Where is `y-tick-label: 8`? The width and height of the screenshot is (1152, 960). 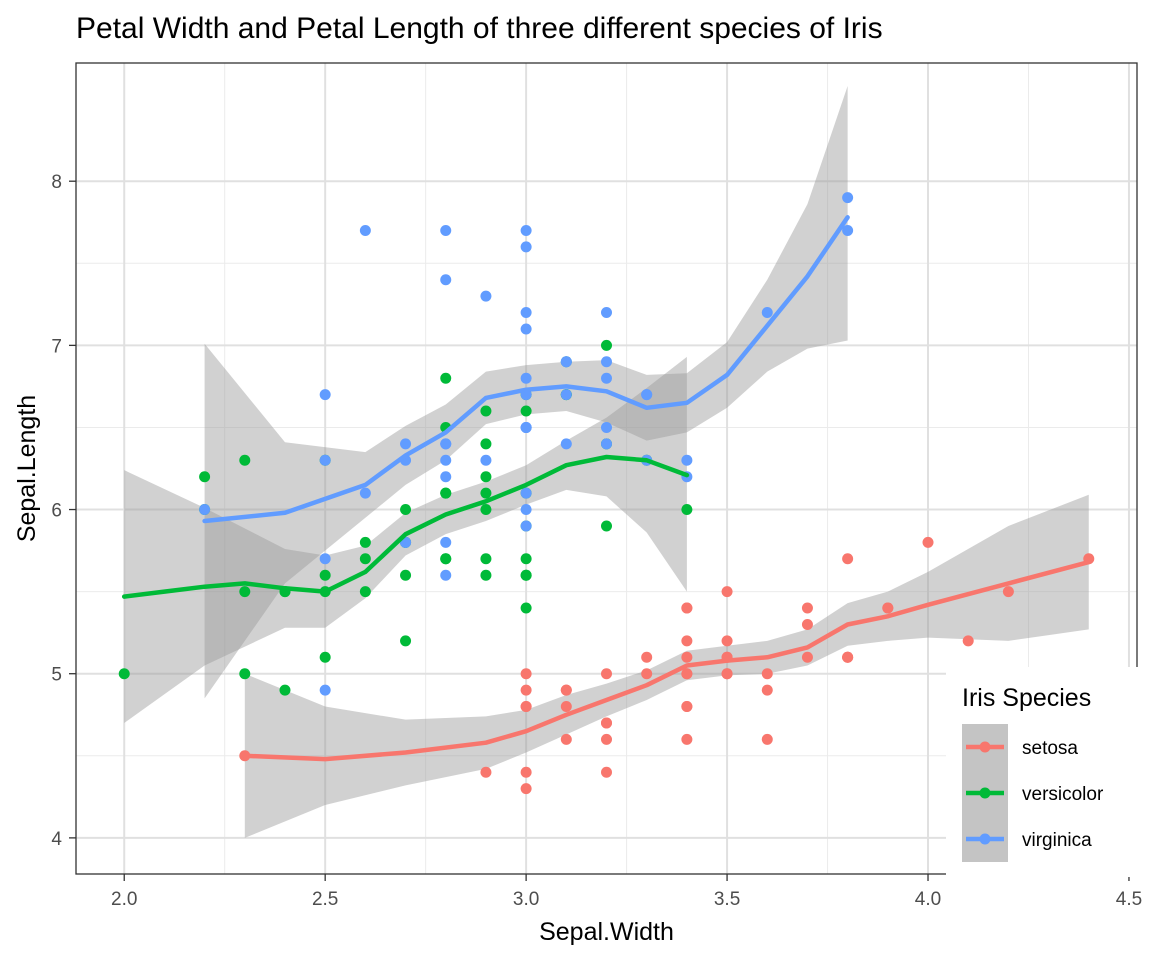 y-tick-label: 8 is located at coordinates (56, 182).